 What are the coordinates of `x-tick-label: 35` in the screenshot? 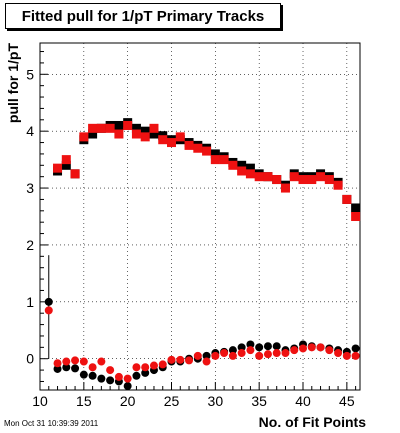 It's located at (259, 401).